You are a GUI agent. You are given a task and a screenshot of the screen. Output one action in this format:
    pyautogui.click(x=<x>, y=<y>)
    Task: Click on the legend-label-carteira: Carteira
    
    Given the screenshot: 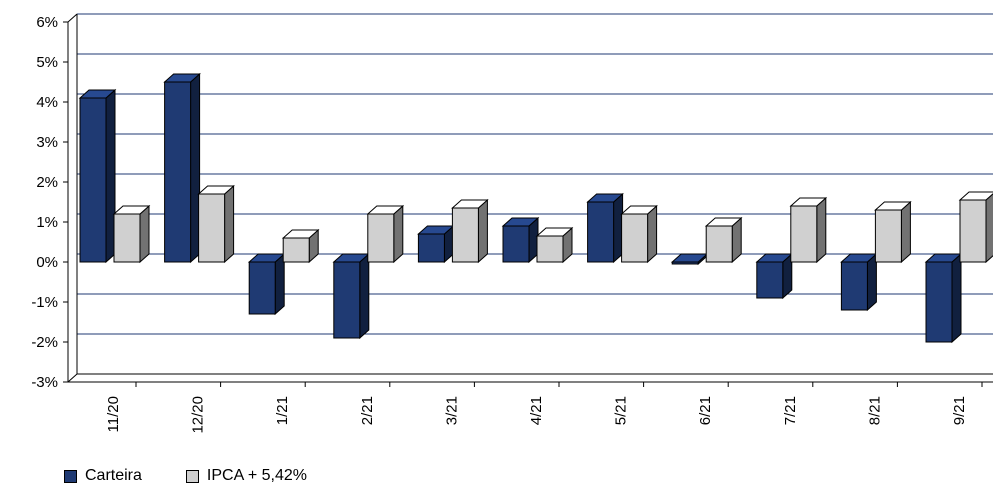 What is the action you would take?
    pyautogui.click(x=113, y=475)
    